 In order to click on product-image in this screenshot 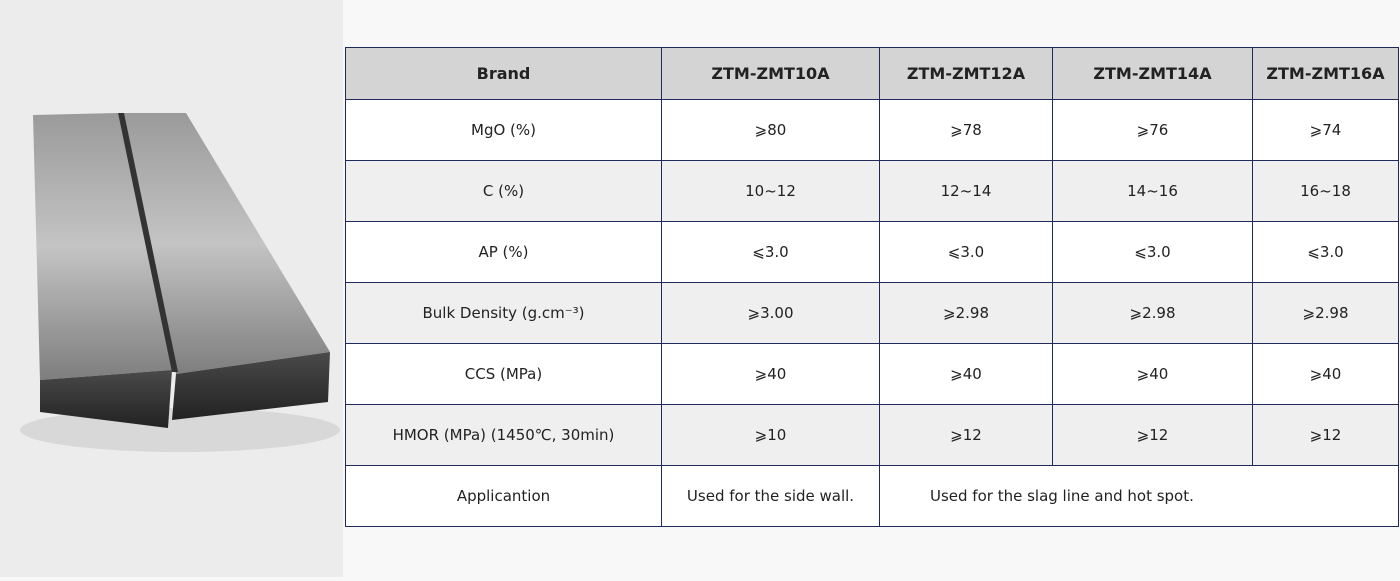, I will do `click(180, 282)`.